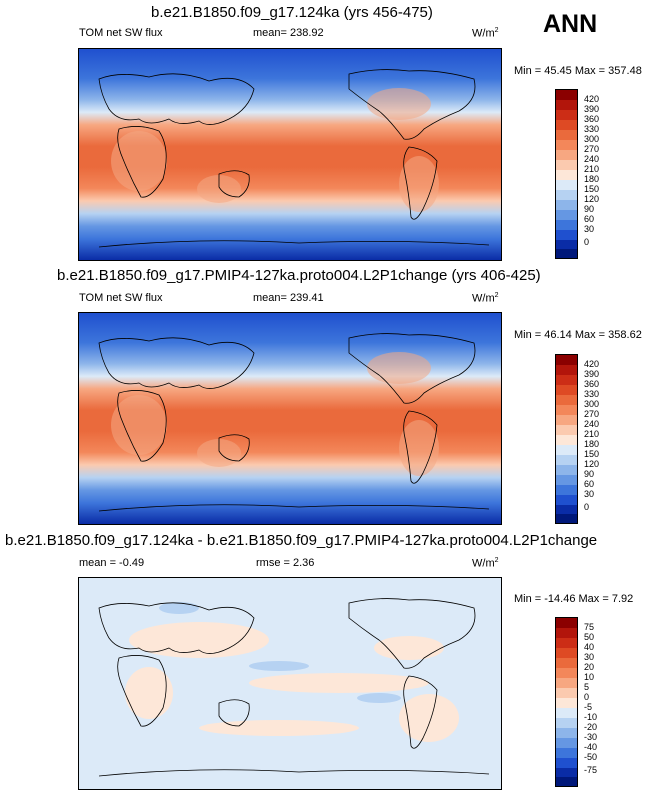  What do you see at coordinates (589, 494) in the screenshot?
I see `panel-2-cbar-label: 30` at bounding box center [589, 494].